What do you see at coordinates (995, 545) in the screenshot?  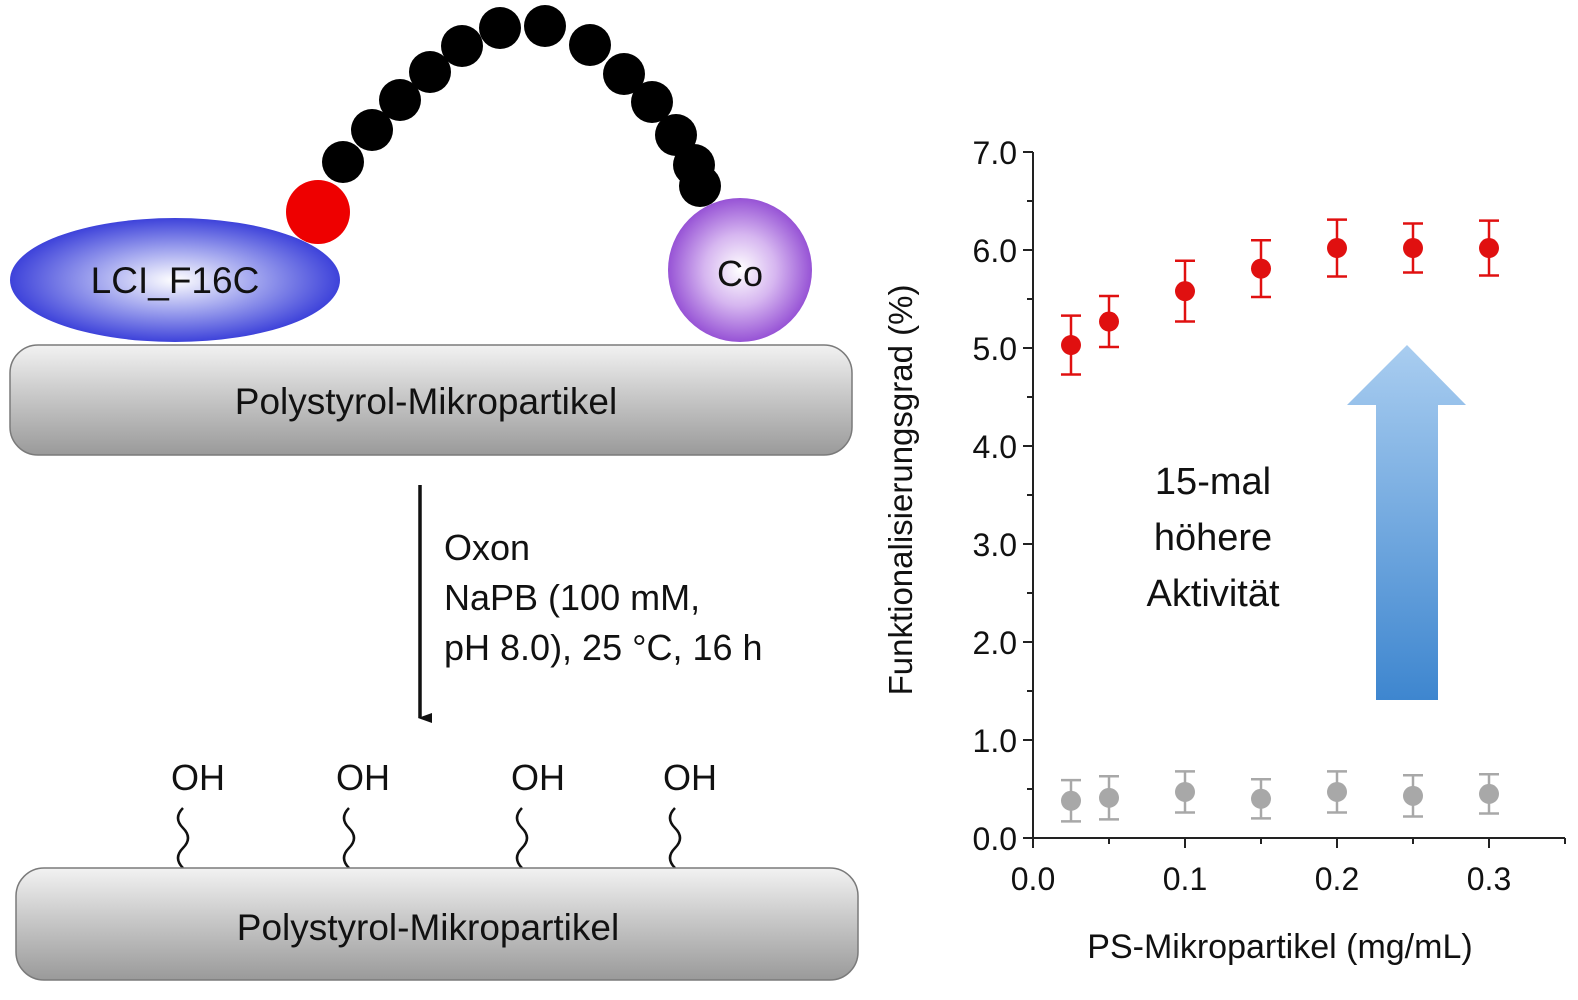 I see `y-tick-label: 3.0` at bounding box center [995, 545].